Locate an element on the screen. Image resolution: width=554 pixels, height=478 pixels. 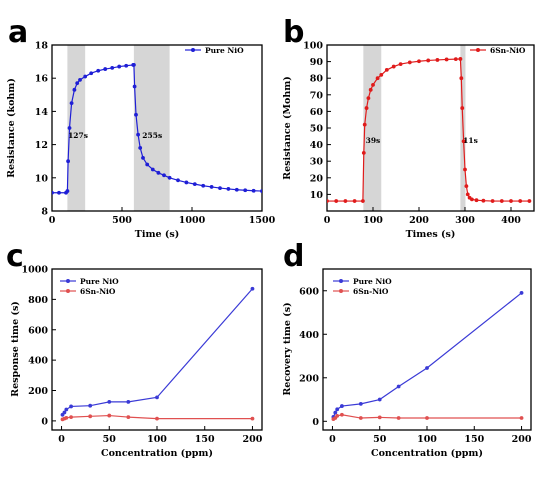
panel-letter: b is located at coordinates (293, 32).